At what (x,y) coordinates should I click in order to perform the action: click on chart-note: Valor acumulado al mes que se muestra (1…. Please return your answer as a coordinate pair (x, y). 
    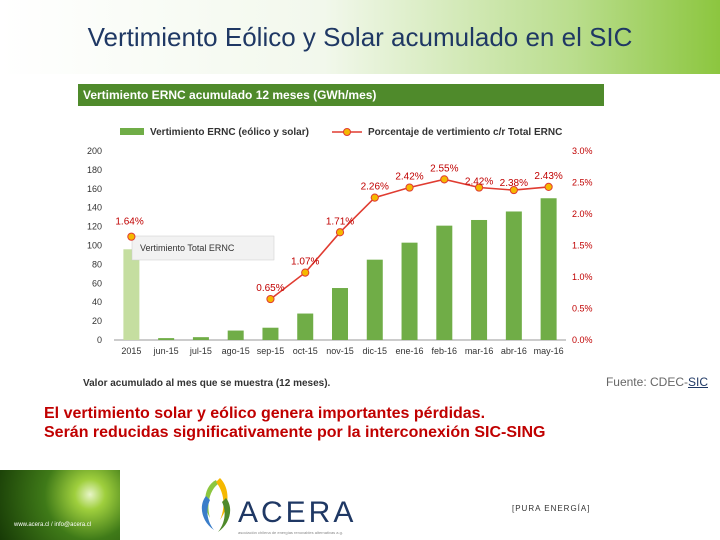
    Looking at the image, I should click on (207, 383).